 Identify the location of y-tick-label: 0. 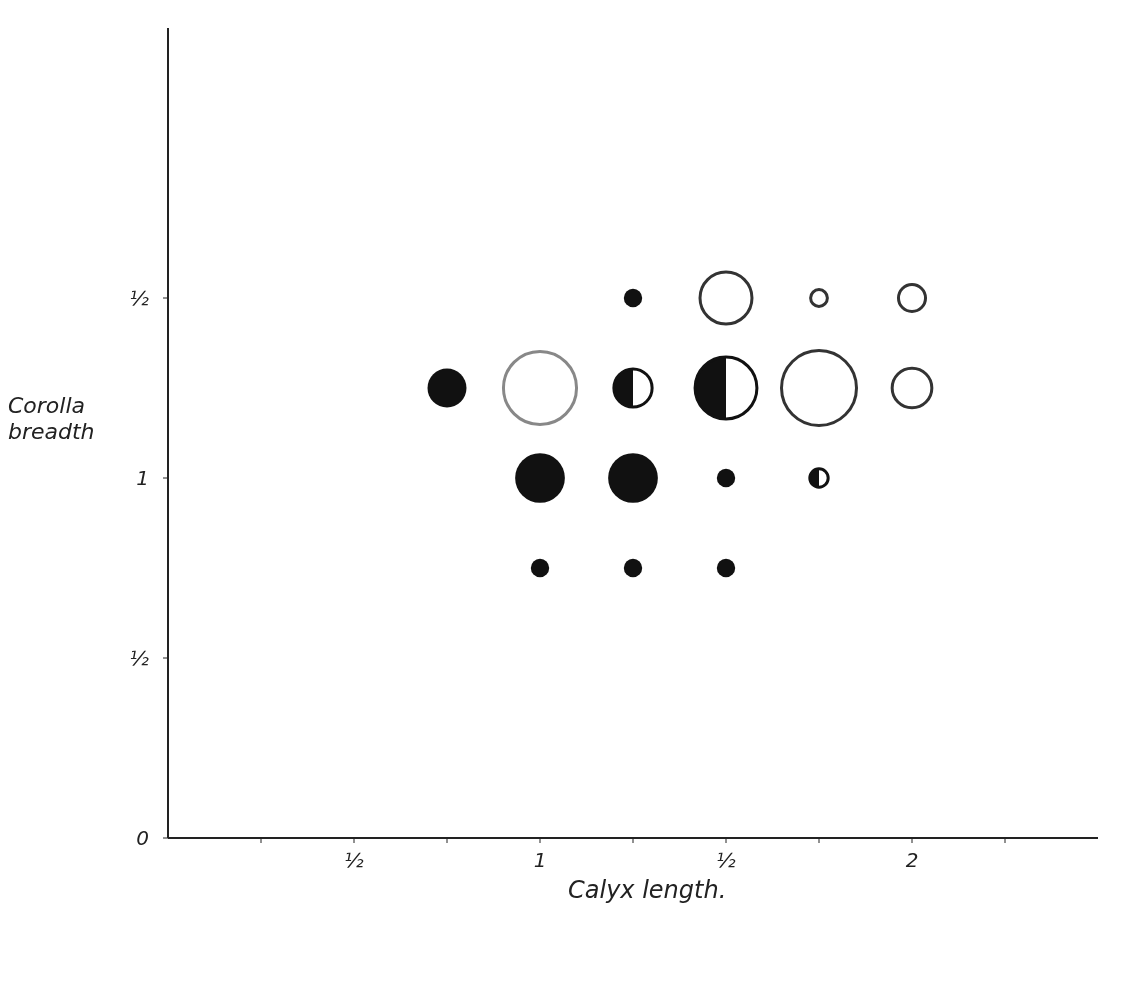
(142, 838).